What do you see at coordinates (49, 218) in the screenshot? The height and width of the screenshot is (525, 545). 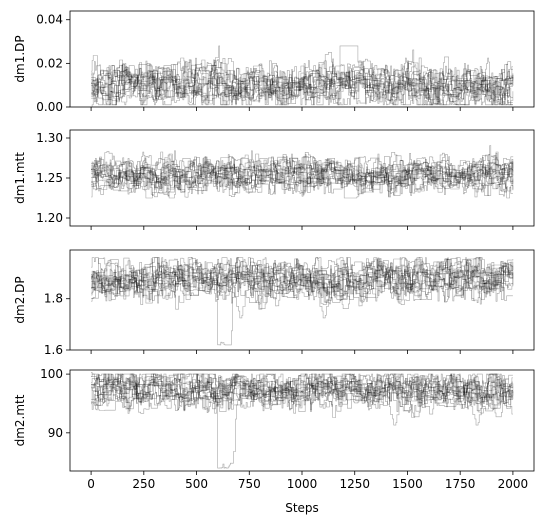 I see `y-tick-label: 1.20` at bounding box center [49, 218].